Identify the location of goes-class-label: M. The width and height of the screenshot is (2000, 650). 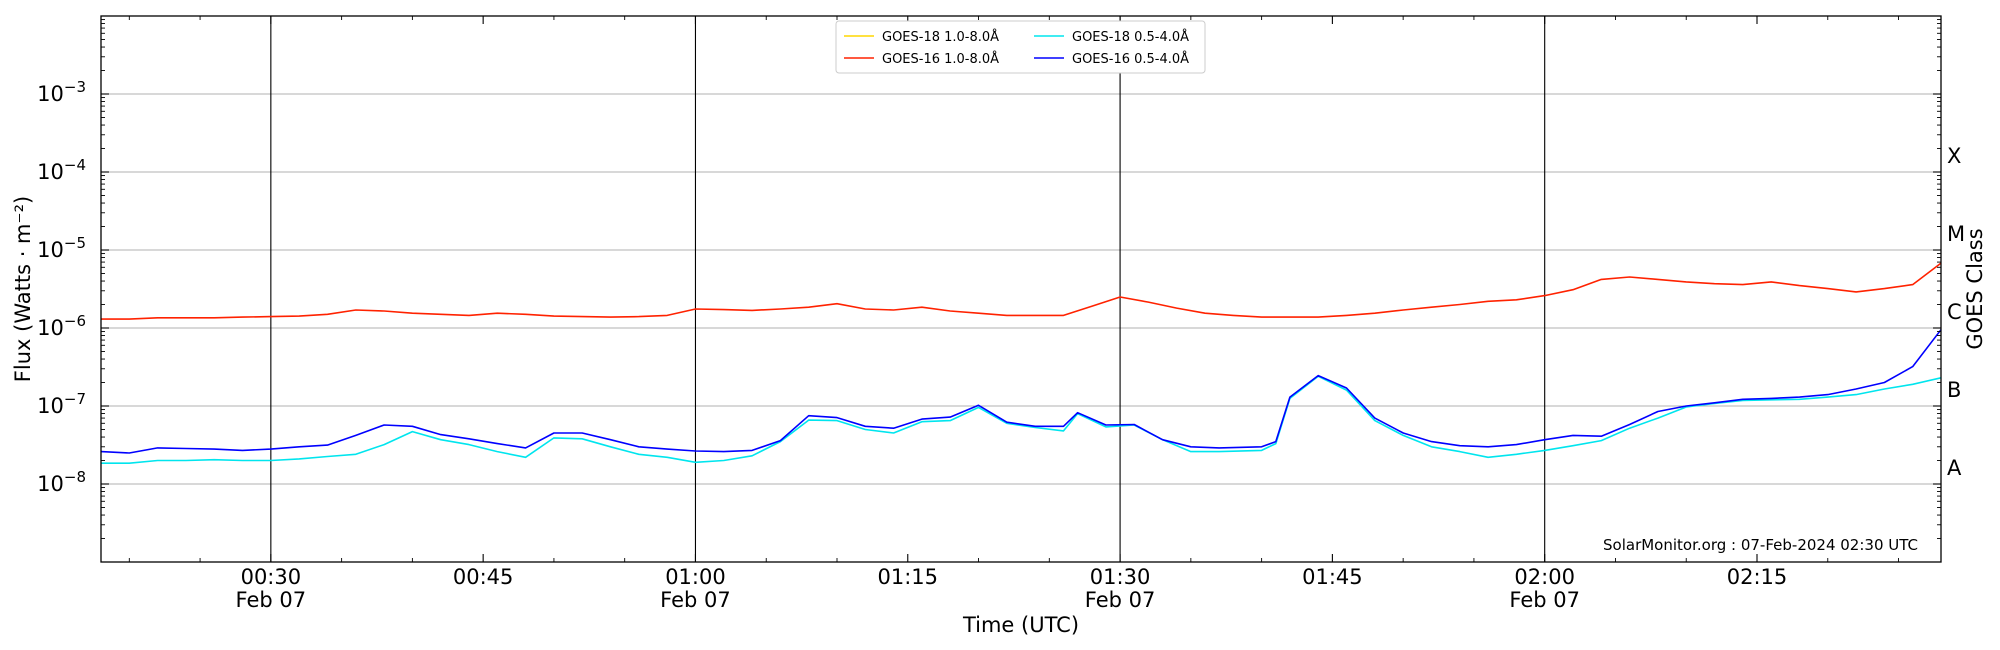
(1956, 234).